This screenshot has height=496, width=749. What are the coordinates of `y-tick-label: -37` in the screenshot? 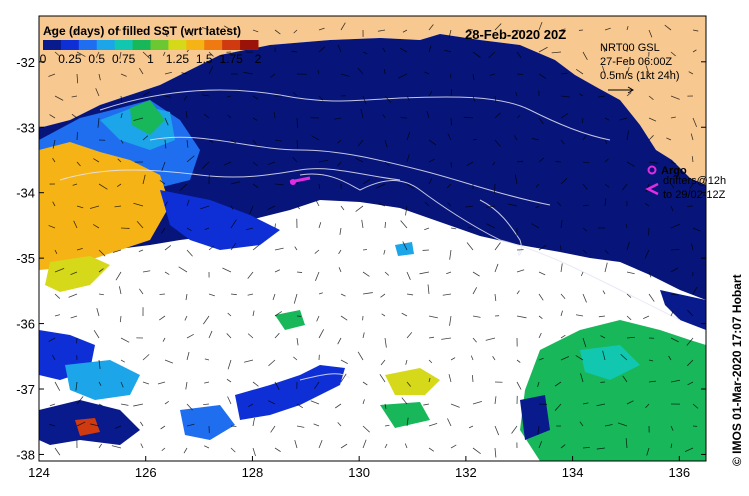 It's located at (25, 389).